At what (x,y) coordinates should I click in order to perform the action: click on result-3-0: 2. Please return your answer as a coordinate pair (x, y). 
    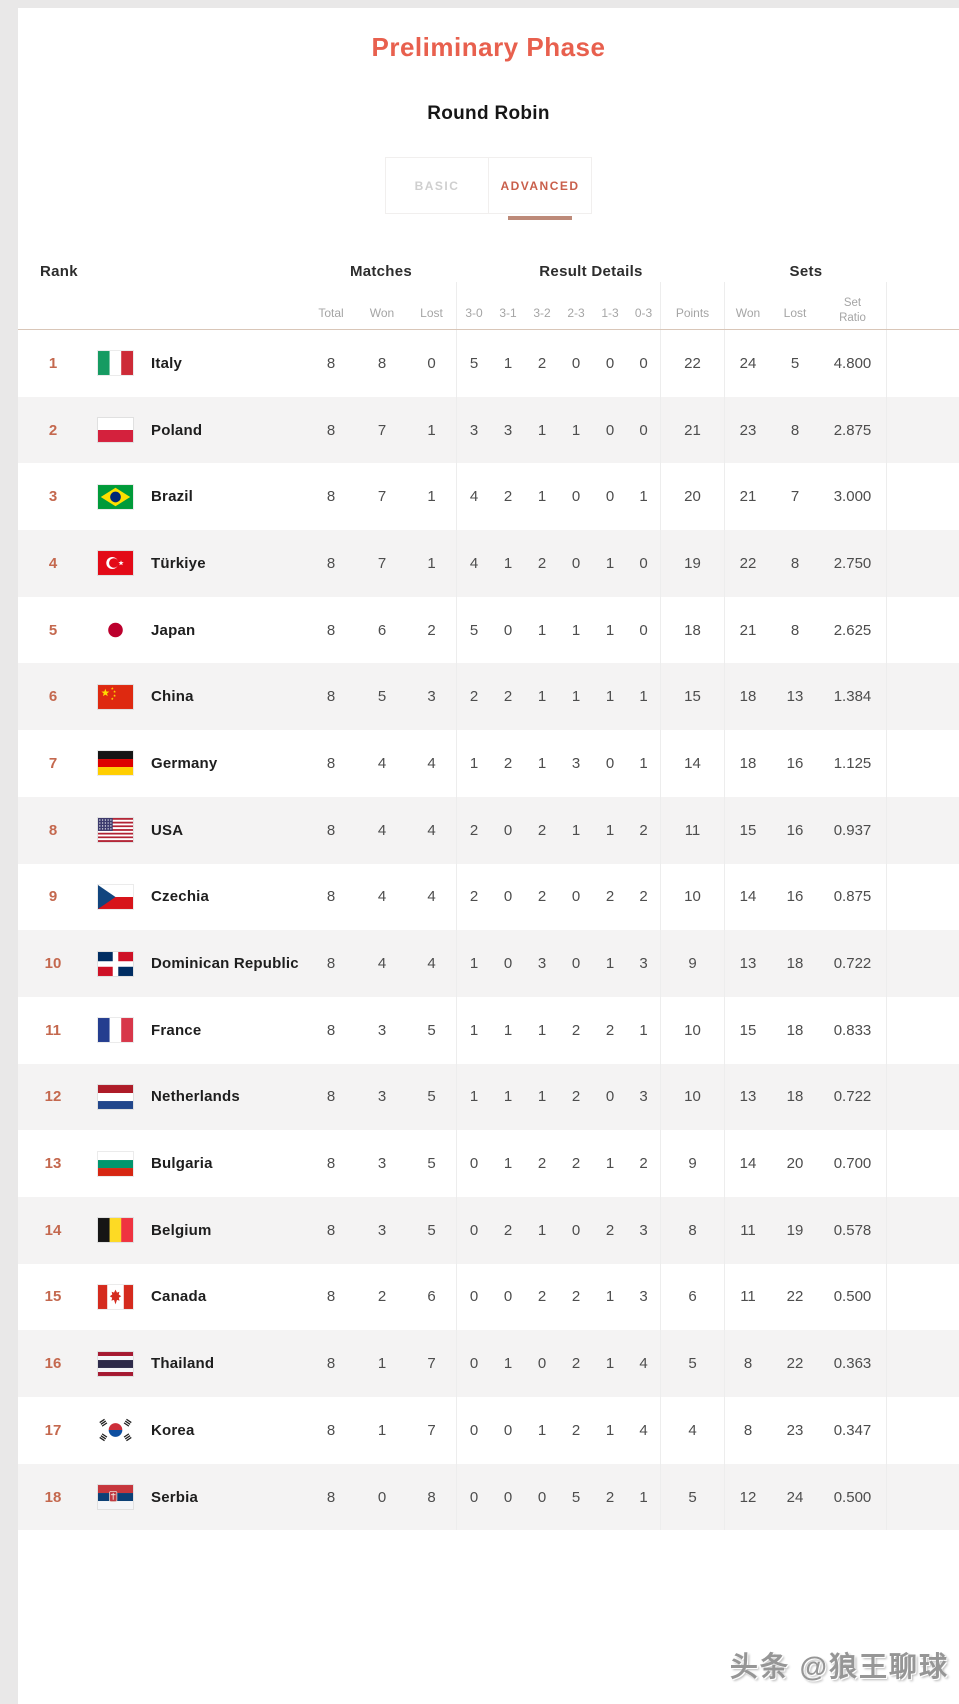
    Looking at the image, I should click on (474, 897).